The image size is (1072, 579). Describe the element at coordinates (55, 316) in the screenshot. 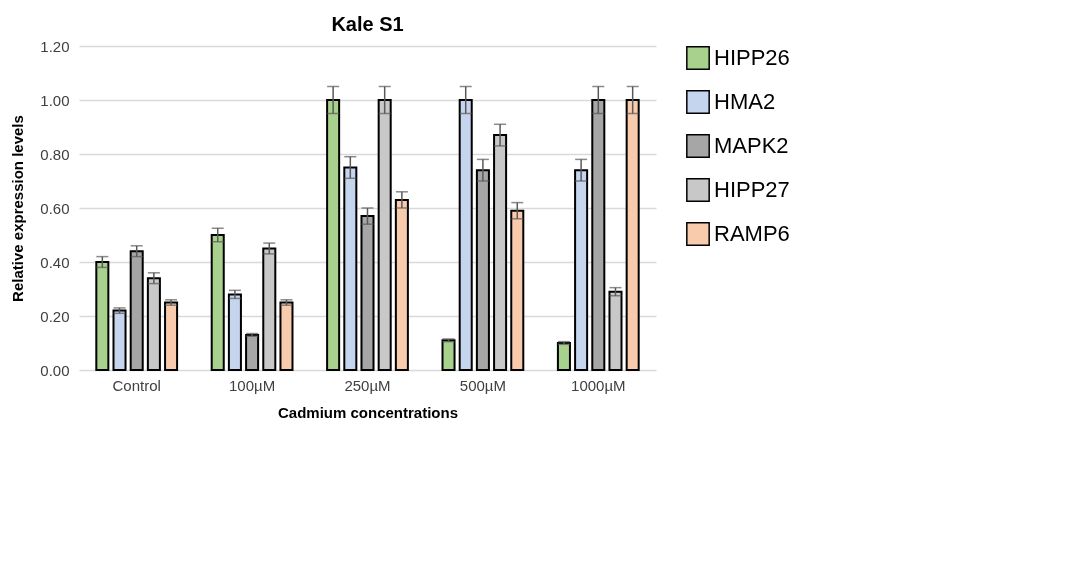

I see `y-tick-label: 0.20` at that location.